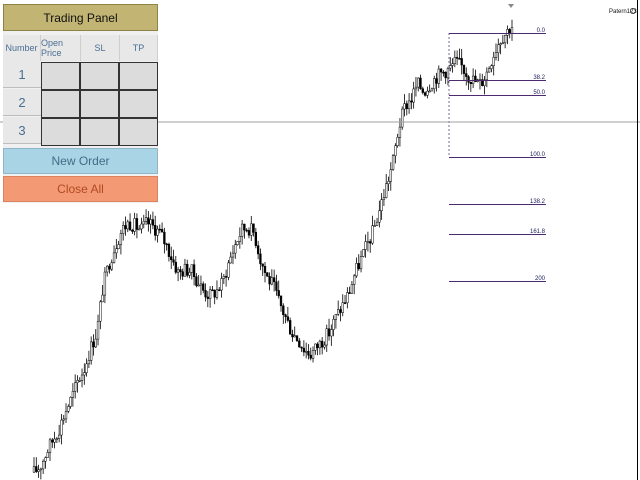 The height and width of the screenshot is (480, 640). Describe the element at coordinates (60, 132) in the screenshot. I see `row-3-open-price` at that location.